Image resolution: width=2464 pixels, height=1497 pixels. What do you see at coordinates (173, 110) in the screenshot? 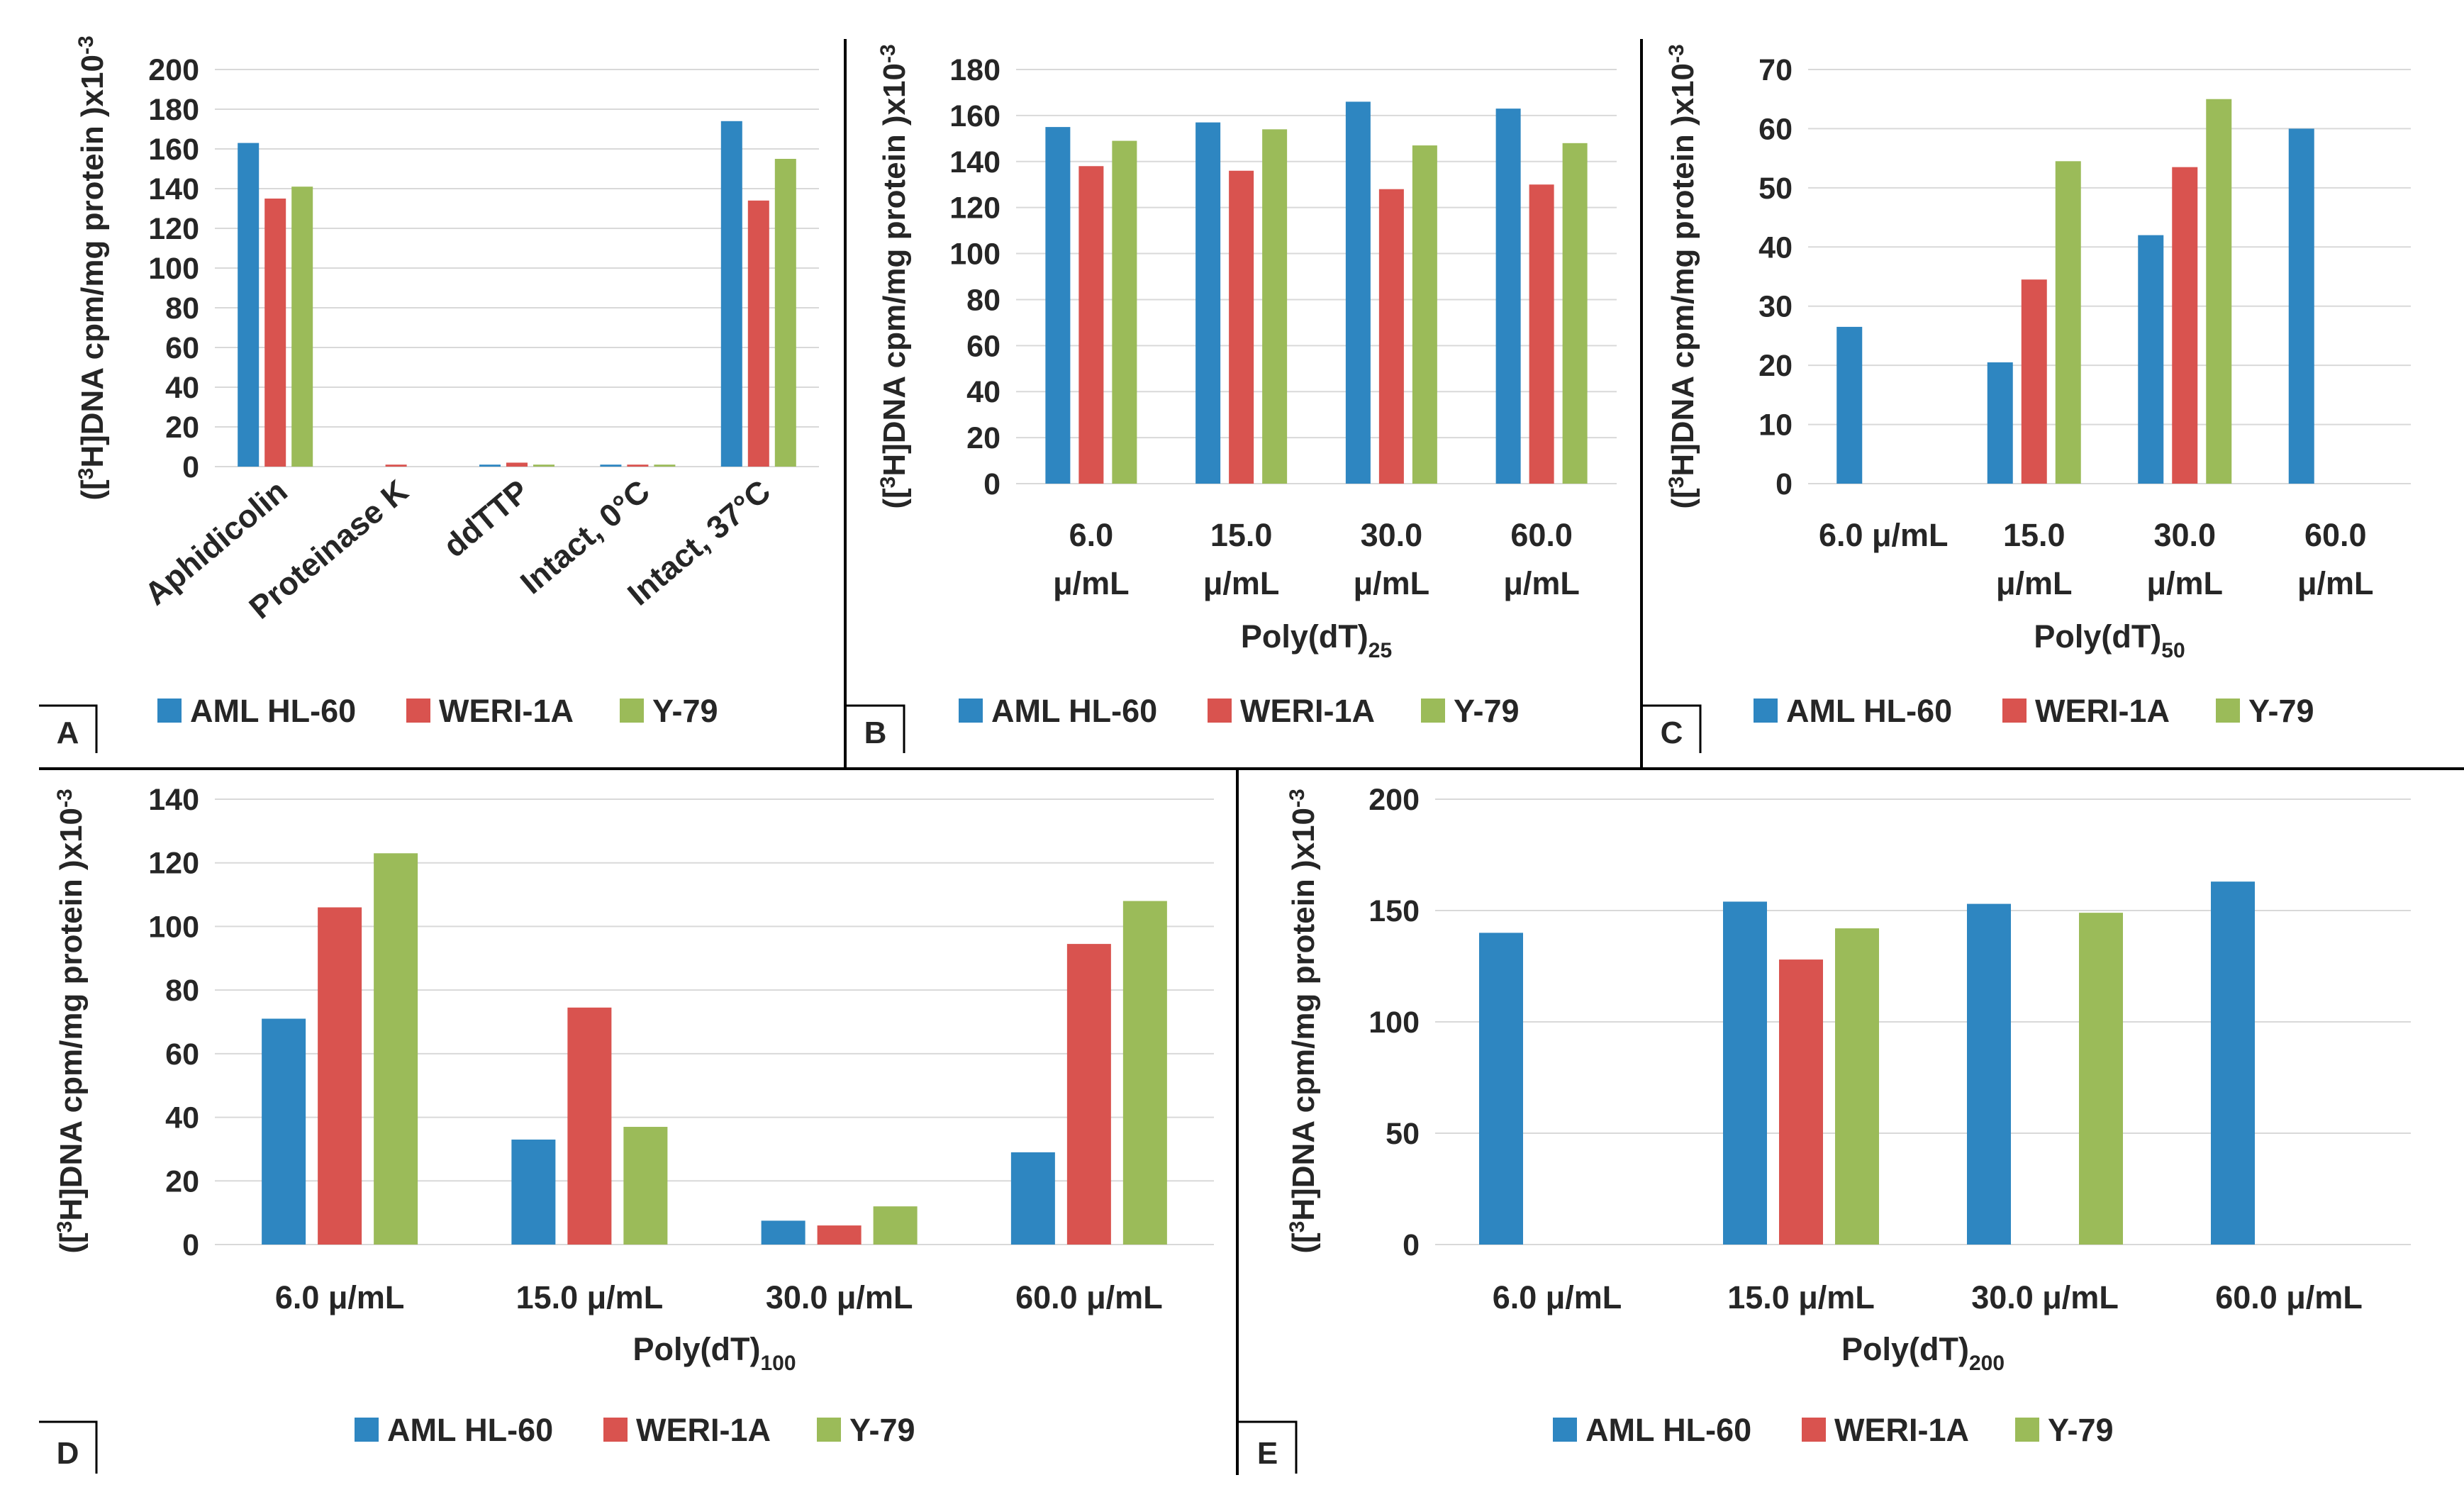
I see `y-tick-label: 180` at bounding box center [173, 110].